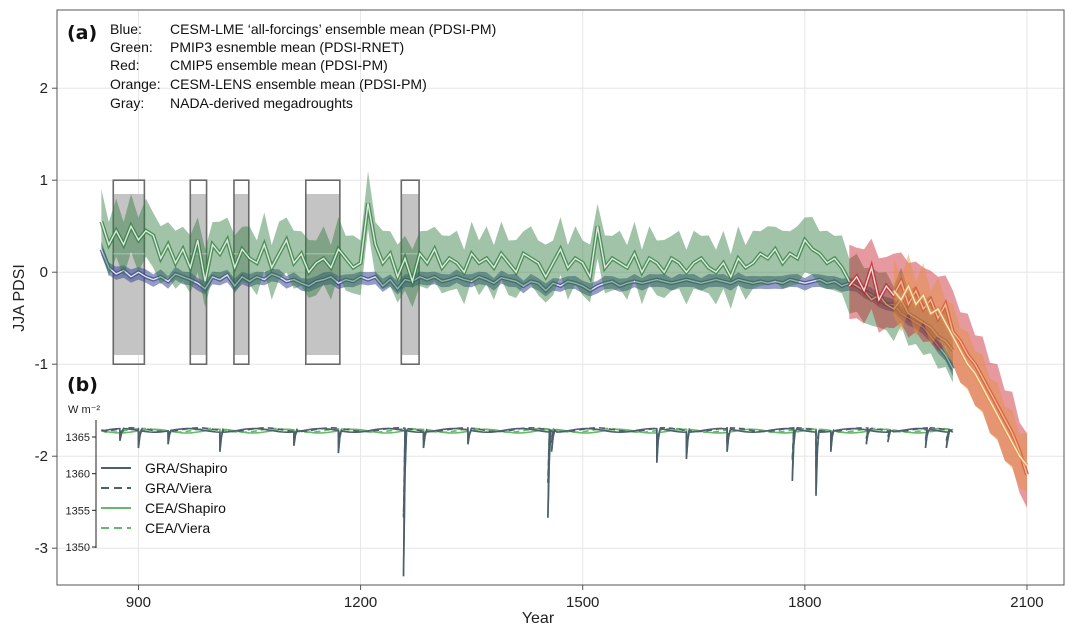  Describe the element at coordinates (44, 272) in the screenshot. I see `y-tick-label-3: 0` at that location.